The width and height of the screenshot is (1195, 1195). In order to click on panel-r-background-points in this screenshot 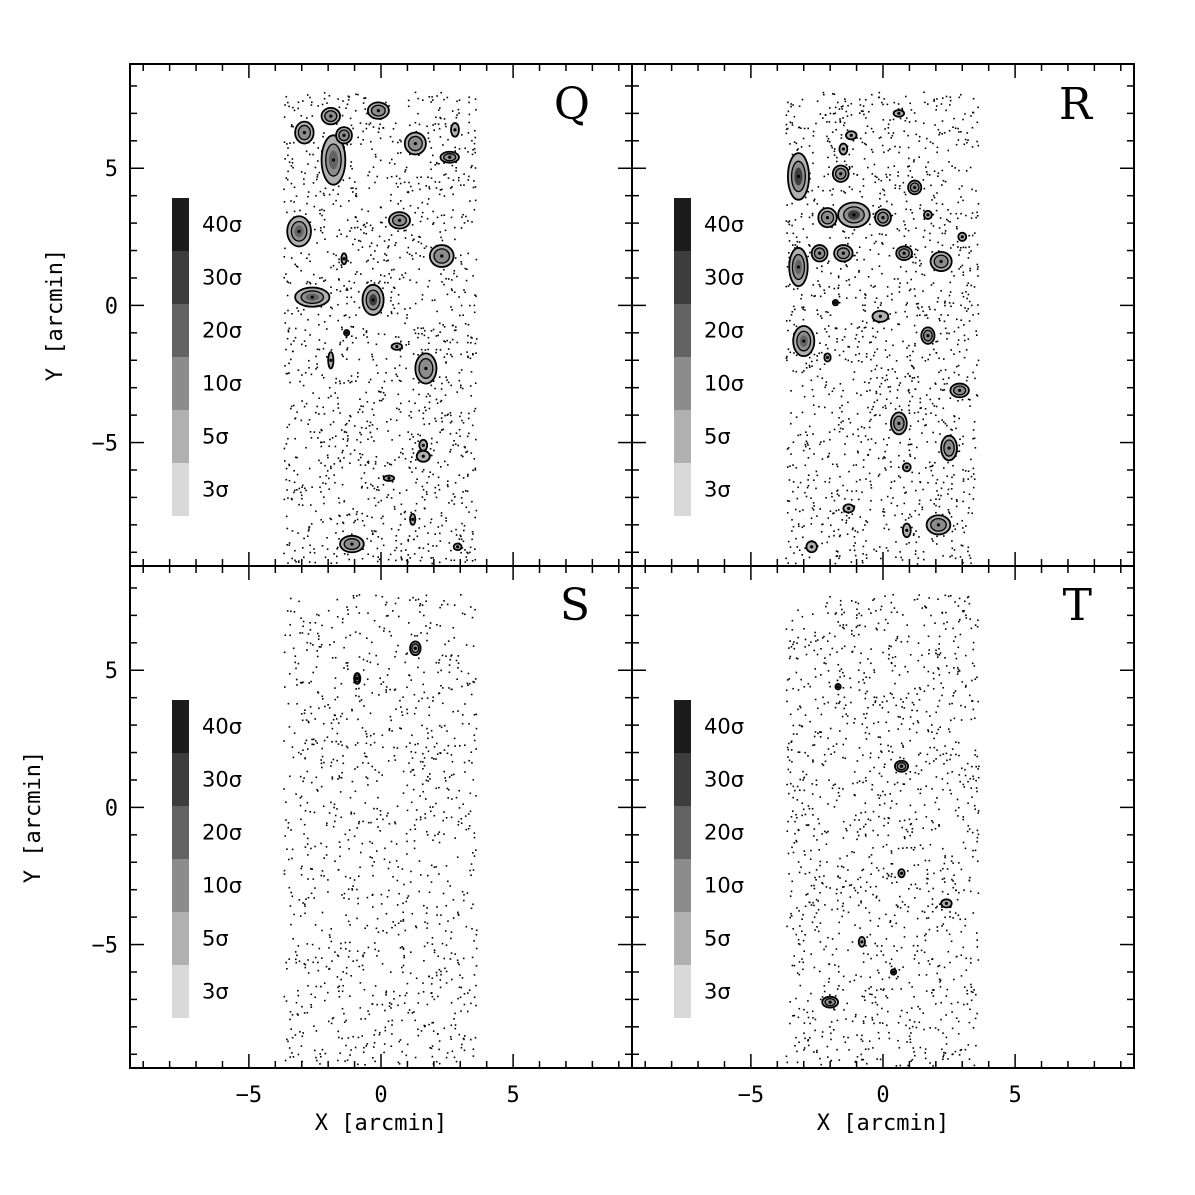, I will do `click(882, 328)`.